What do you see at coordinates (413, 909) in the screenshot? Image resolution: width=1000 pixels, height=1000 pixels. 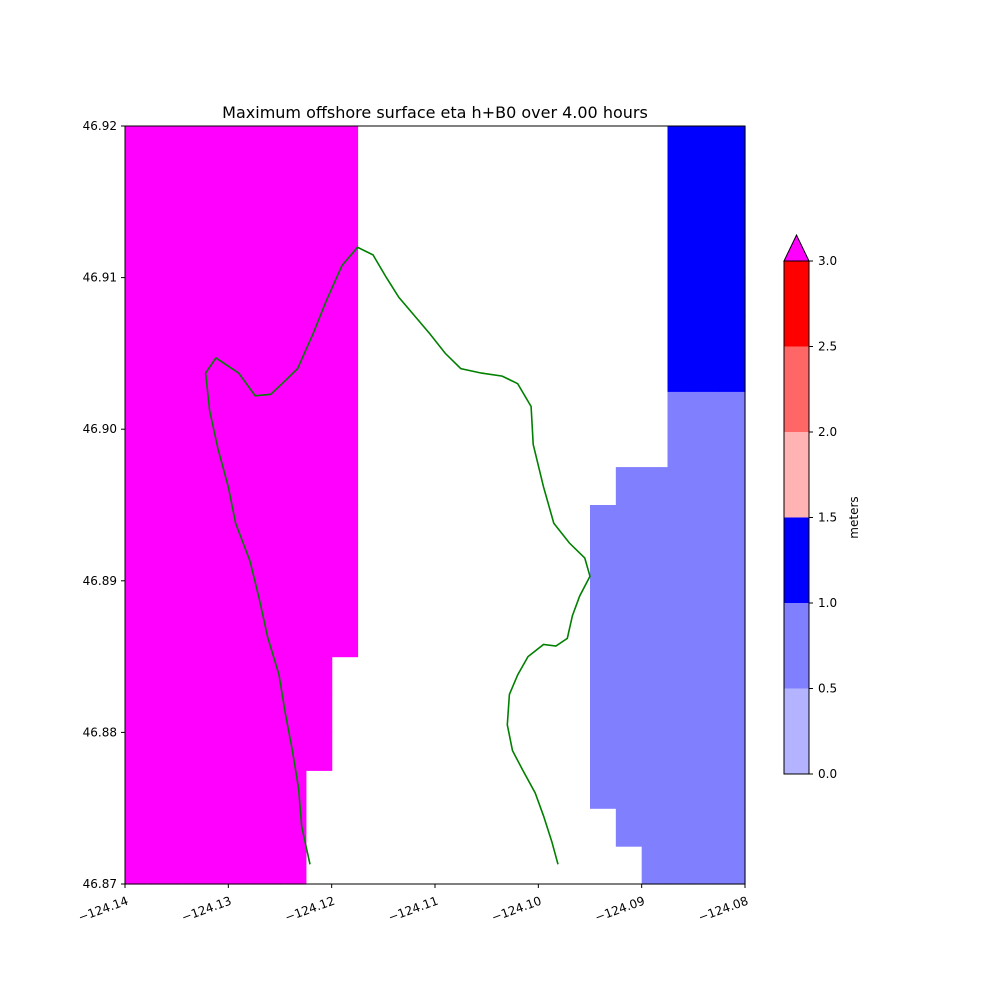 I see `x-tick-label: −124.11` at bounding box center [413, 909].